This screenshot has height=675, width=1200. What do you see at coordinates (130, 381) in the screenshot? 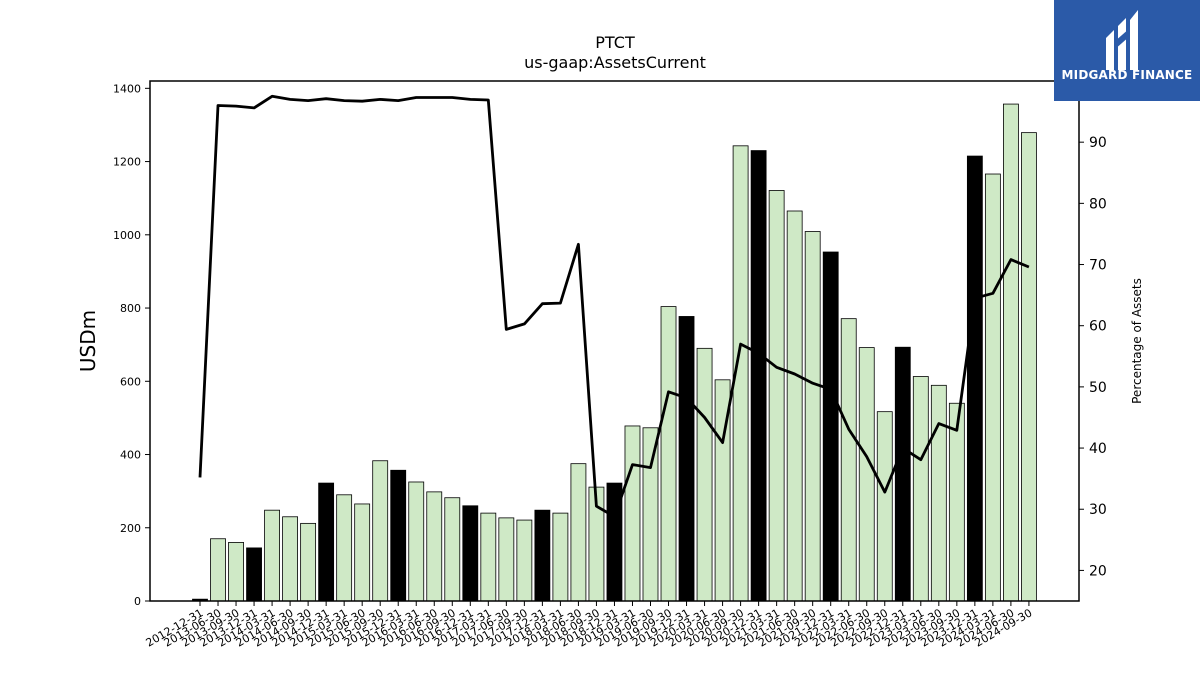
I see `y-tick-label: 600` at bounding box center [130, 381].